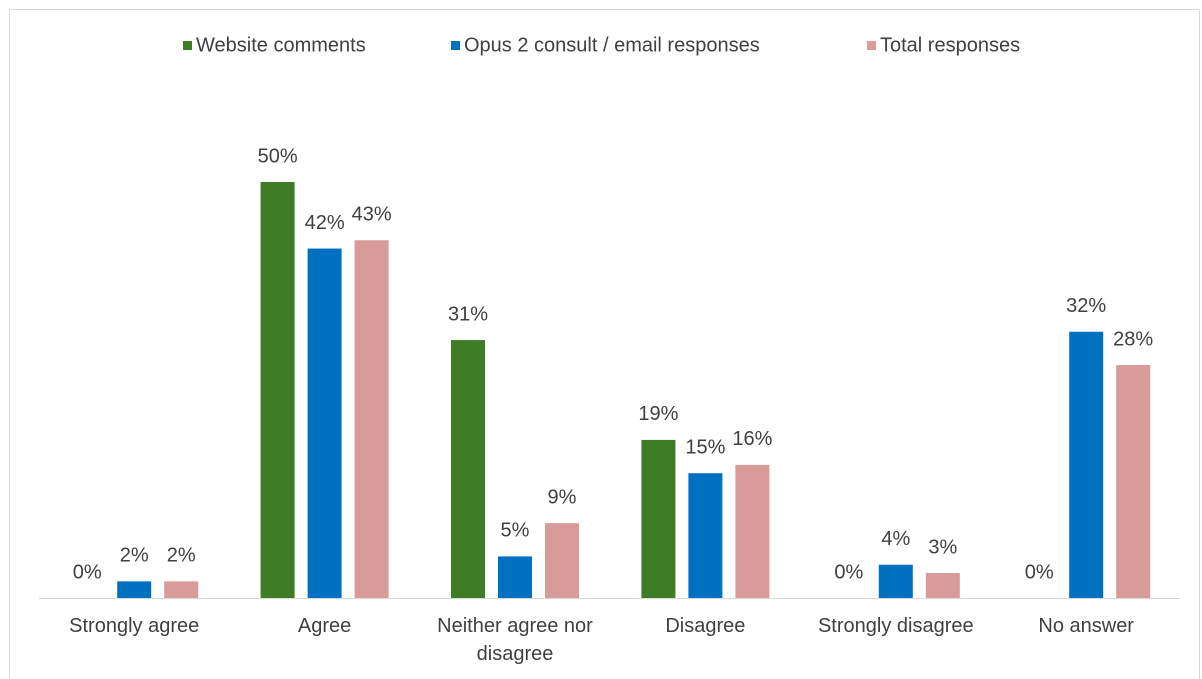 The height and width of the screenshot is (679, 1202). What do you see at coordinates (324, 626) in the screenshot?
I see `x-tick-label: Agree` at bounding box center [324, 626].